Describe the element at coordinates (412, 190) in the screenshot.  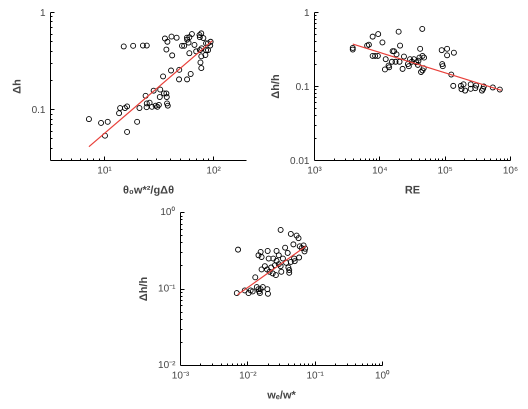
I see `x-axis-title: RE` at that location.